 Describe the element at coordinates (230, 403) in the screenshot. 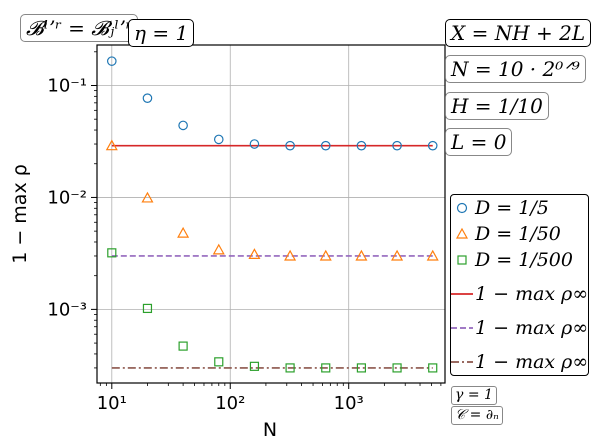

I see `x-tick-label: 10²` at that location.